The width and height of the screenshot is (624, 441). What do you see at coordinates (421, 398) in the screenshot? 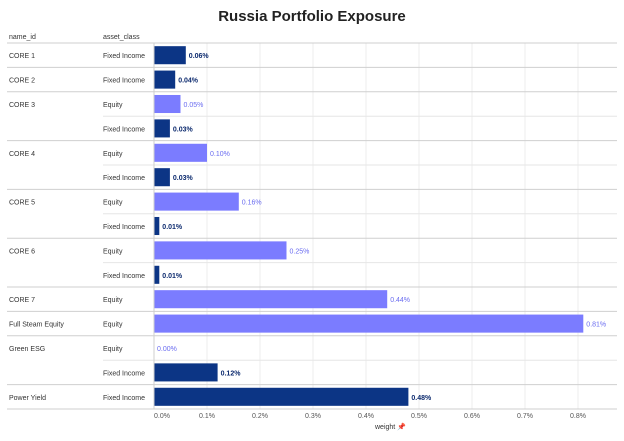
I see `value-label: 0.48%` at bounding box center [421, 398].